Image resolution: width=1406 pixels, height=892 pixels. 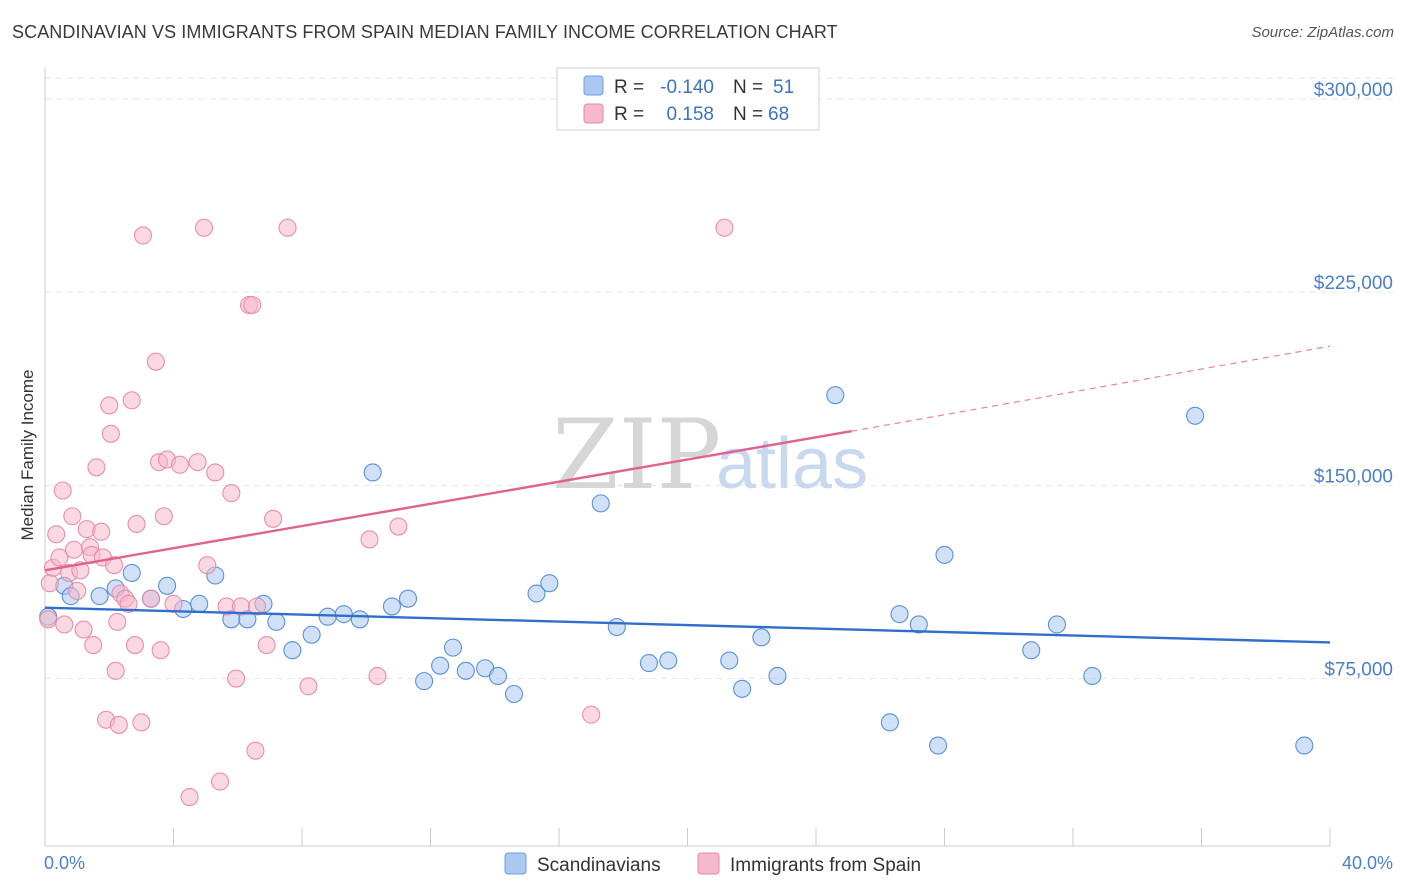 What do you see at coordinates (783, 87) in the screenshot?
I see `legend-n-value: 51` at bounding box center [783, 87].